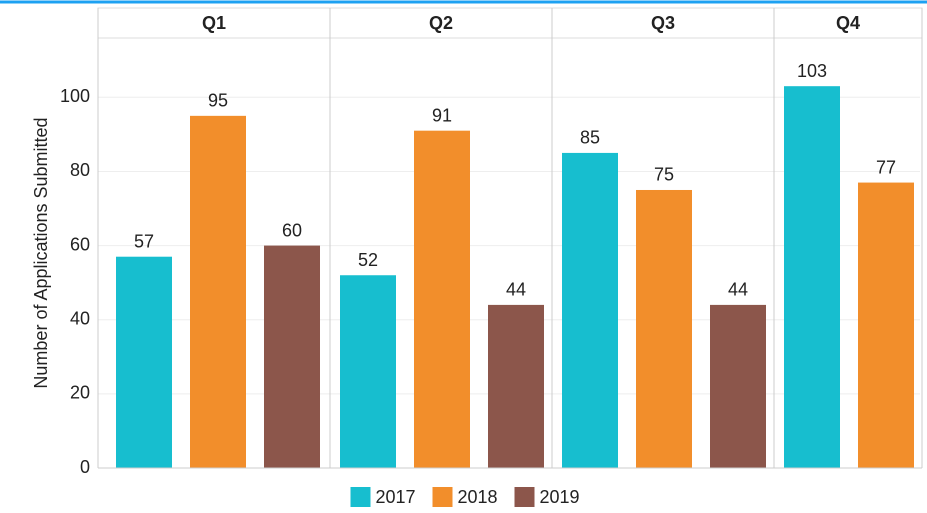 This screenshot has width=927, height=513. I want to click on data-label: 52, so click(368, 260).